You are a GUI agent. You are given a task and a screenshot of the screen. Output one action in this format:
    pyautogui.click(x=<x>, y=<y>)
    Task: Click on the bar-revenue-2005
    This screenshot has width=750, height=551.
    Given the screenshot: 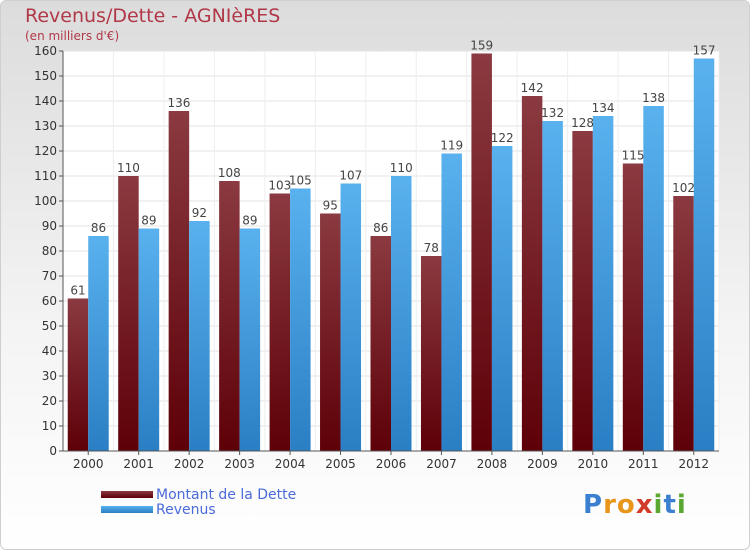 What is the action you would take?
    pyautogui.click(x=351, y=317)
    